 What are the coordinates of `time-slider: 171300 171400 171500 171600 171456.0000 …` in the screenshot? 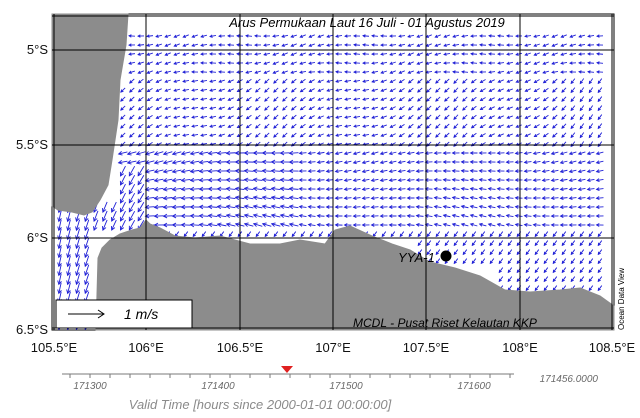 It's located at (320, 389).